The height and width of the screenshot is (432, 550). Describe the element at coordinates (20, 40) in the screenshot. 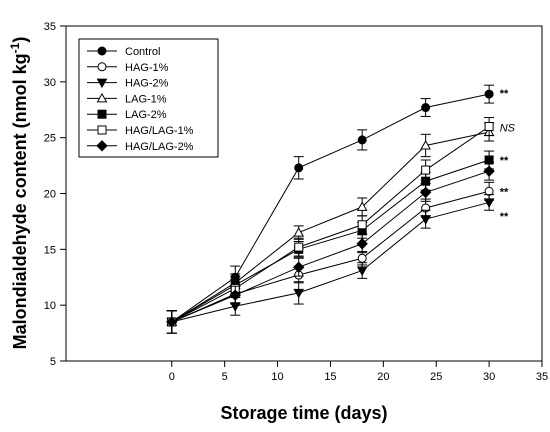

I see `y-axis-title-close: )` at that location.